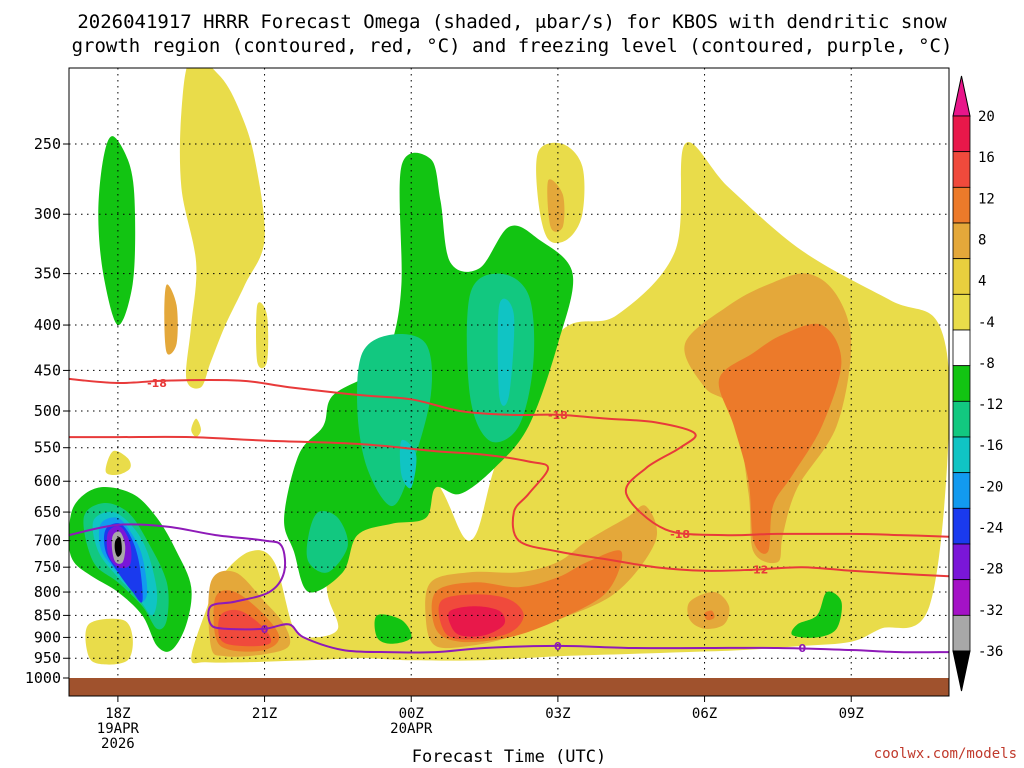 This screenshot has height=768, width=1024. Describe the element at coordinates (509, 687) in the screenshot. I see `ground-terrain` at that location.